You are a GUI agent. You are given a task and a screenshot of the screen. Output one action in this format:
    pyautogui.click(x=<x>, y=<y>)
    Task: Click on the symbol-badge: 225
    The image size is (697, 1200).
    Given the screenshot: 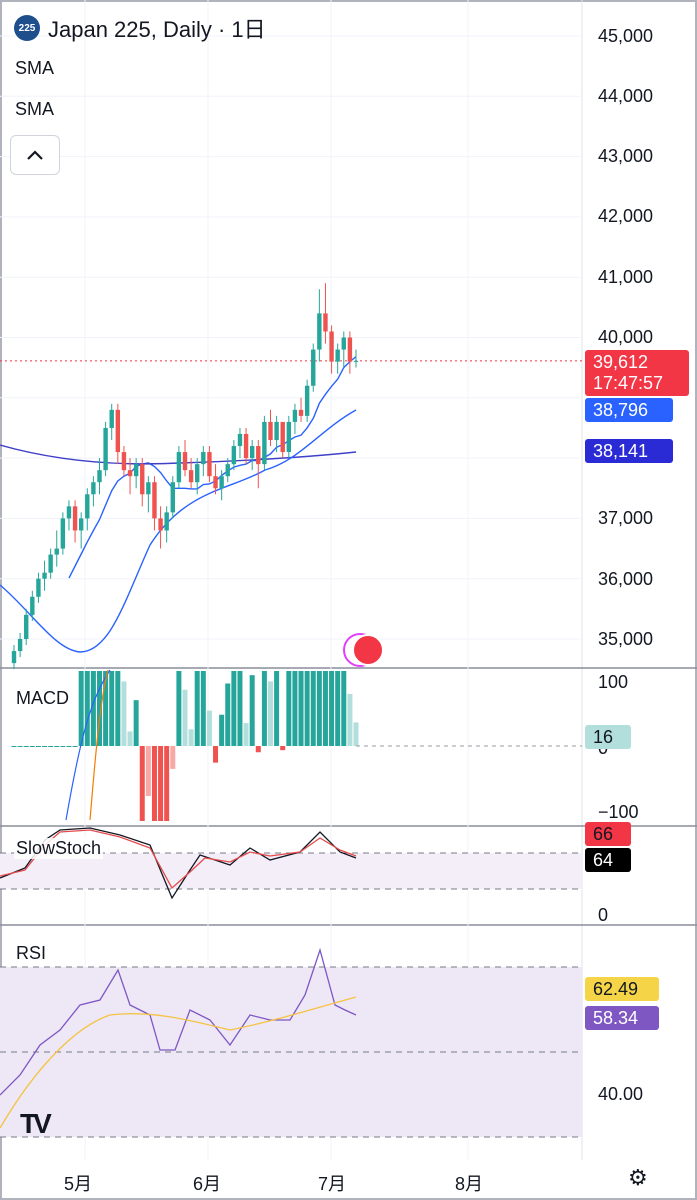 What is the action you would take?
    pyautogui.click(x=27, y=28)
    